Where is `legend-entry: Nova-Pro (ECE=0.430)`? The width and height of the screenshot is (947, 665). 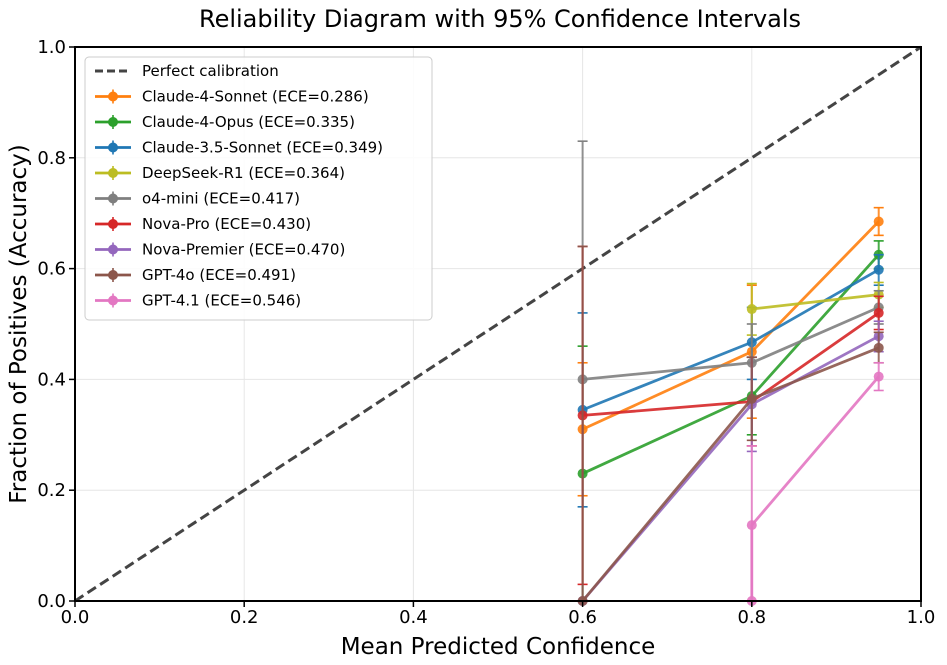
legend-entry: Nova-Pro (ECE=0.430) is located at coordinates (203, 224).